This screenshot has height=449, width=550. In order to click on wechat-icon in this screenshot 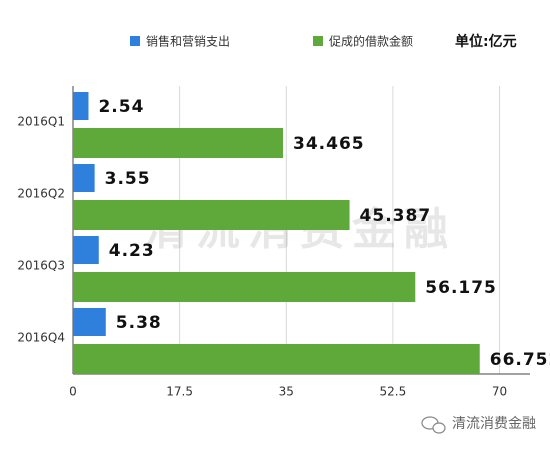, I will do `click(433, 425)`.